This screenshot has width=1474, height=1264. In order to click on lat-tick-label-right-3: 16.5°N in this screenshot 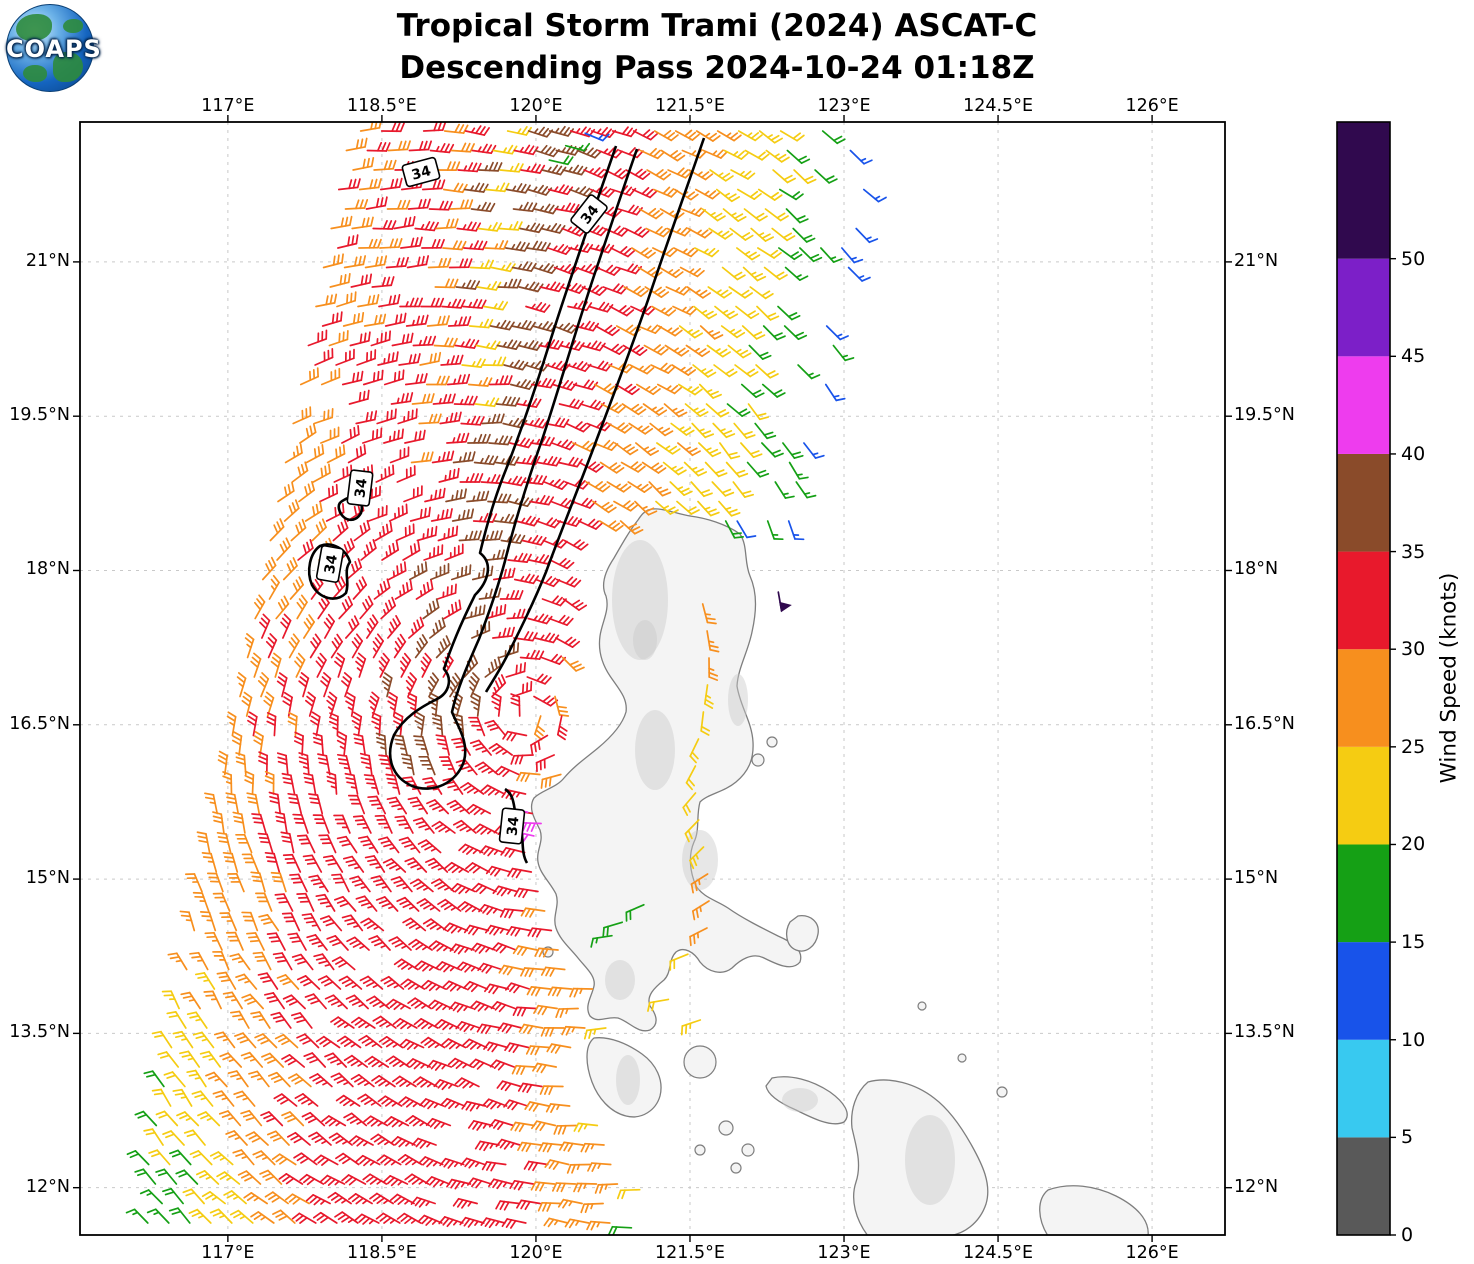, I will do `click(1264, 723)`.